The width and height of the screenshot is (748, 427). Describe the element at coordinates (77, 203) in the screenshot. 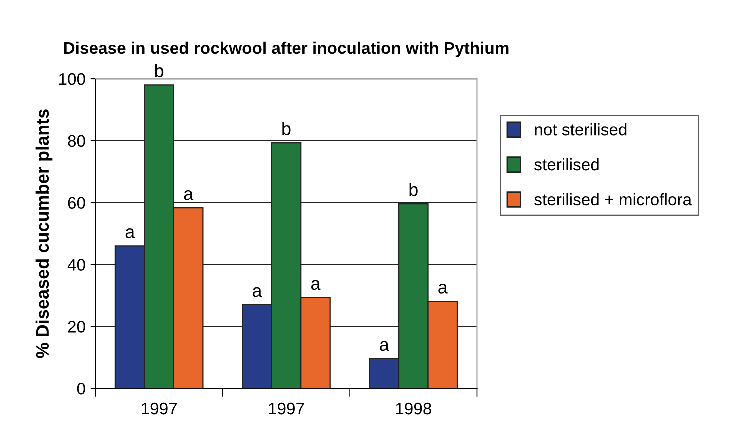

I see `y-tick-label: 60` at that location.